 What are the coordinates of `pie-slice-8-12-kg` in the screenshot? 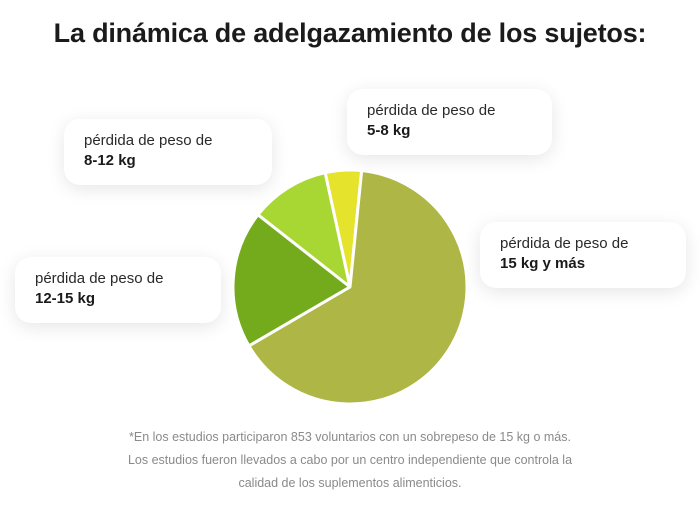 It's located at (304, 230).